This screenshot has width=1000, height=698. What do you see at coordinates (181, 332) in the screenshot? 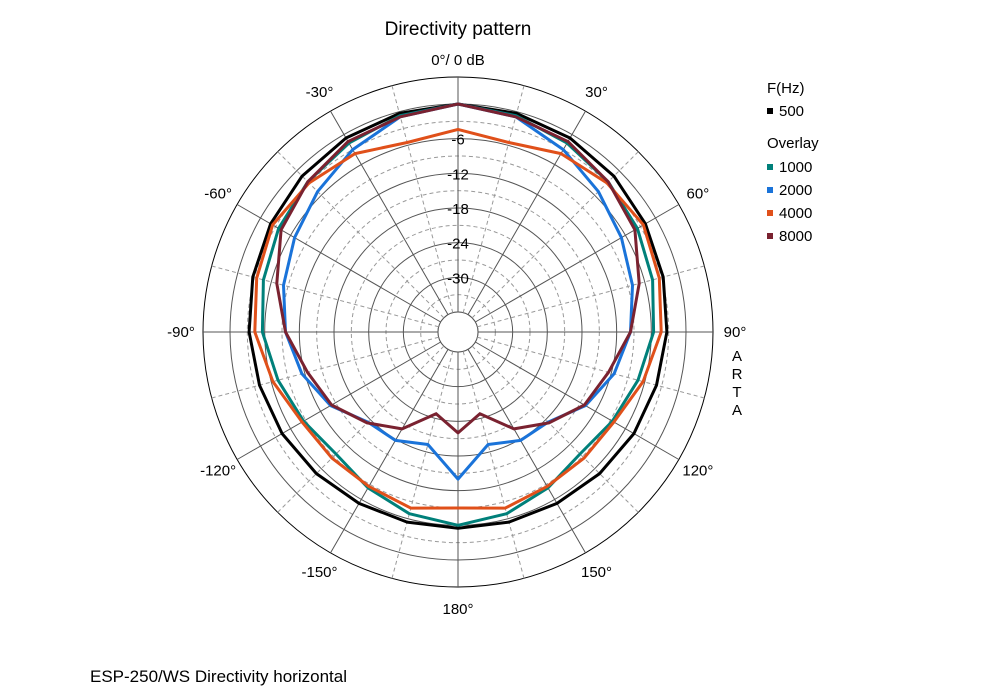
I see `angle-tick-label: -90°` at bounding box center [181, 332].